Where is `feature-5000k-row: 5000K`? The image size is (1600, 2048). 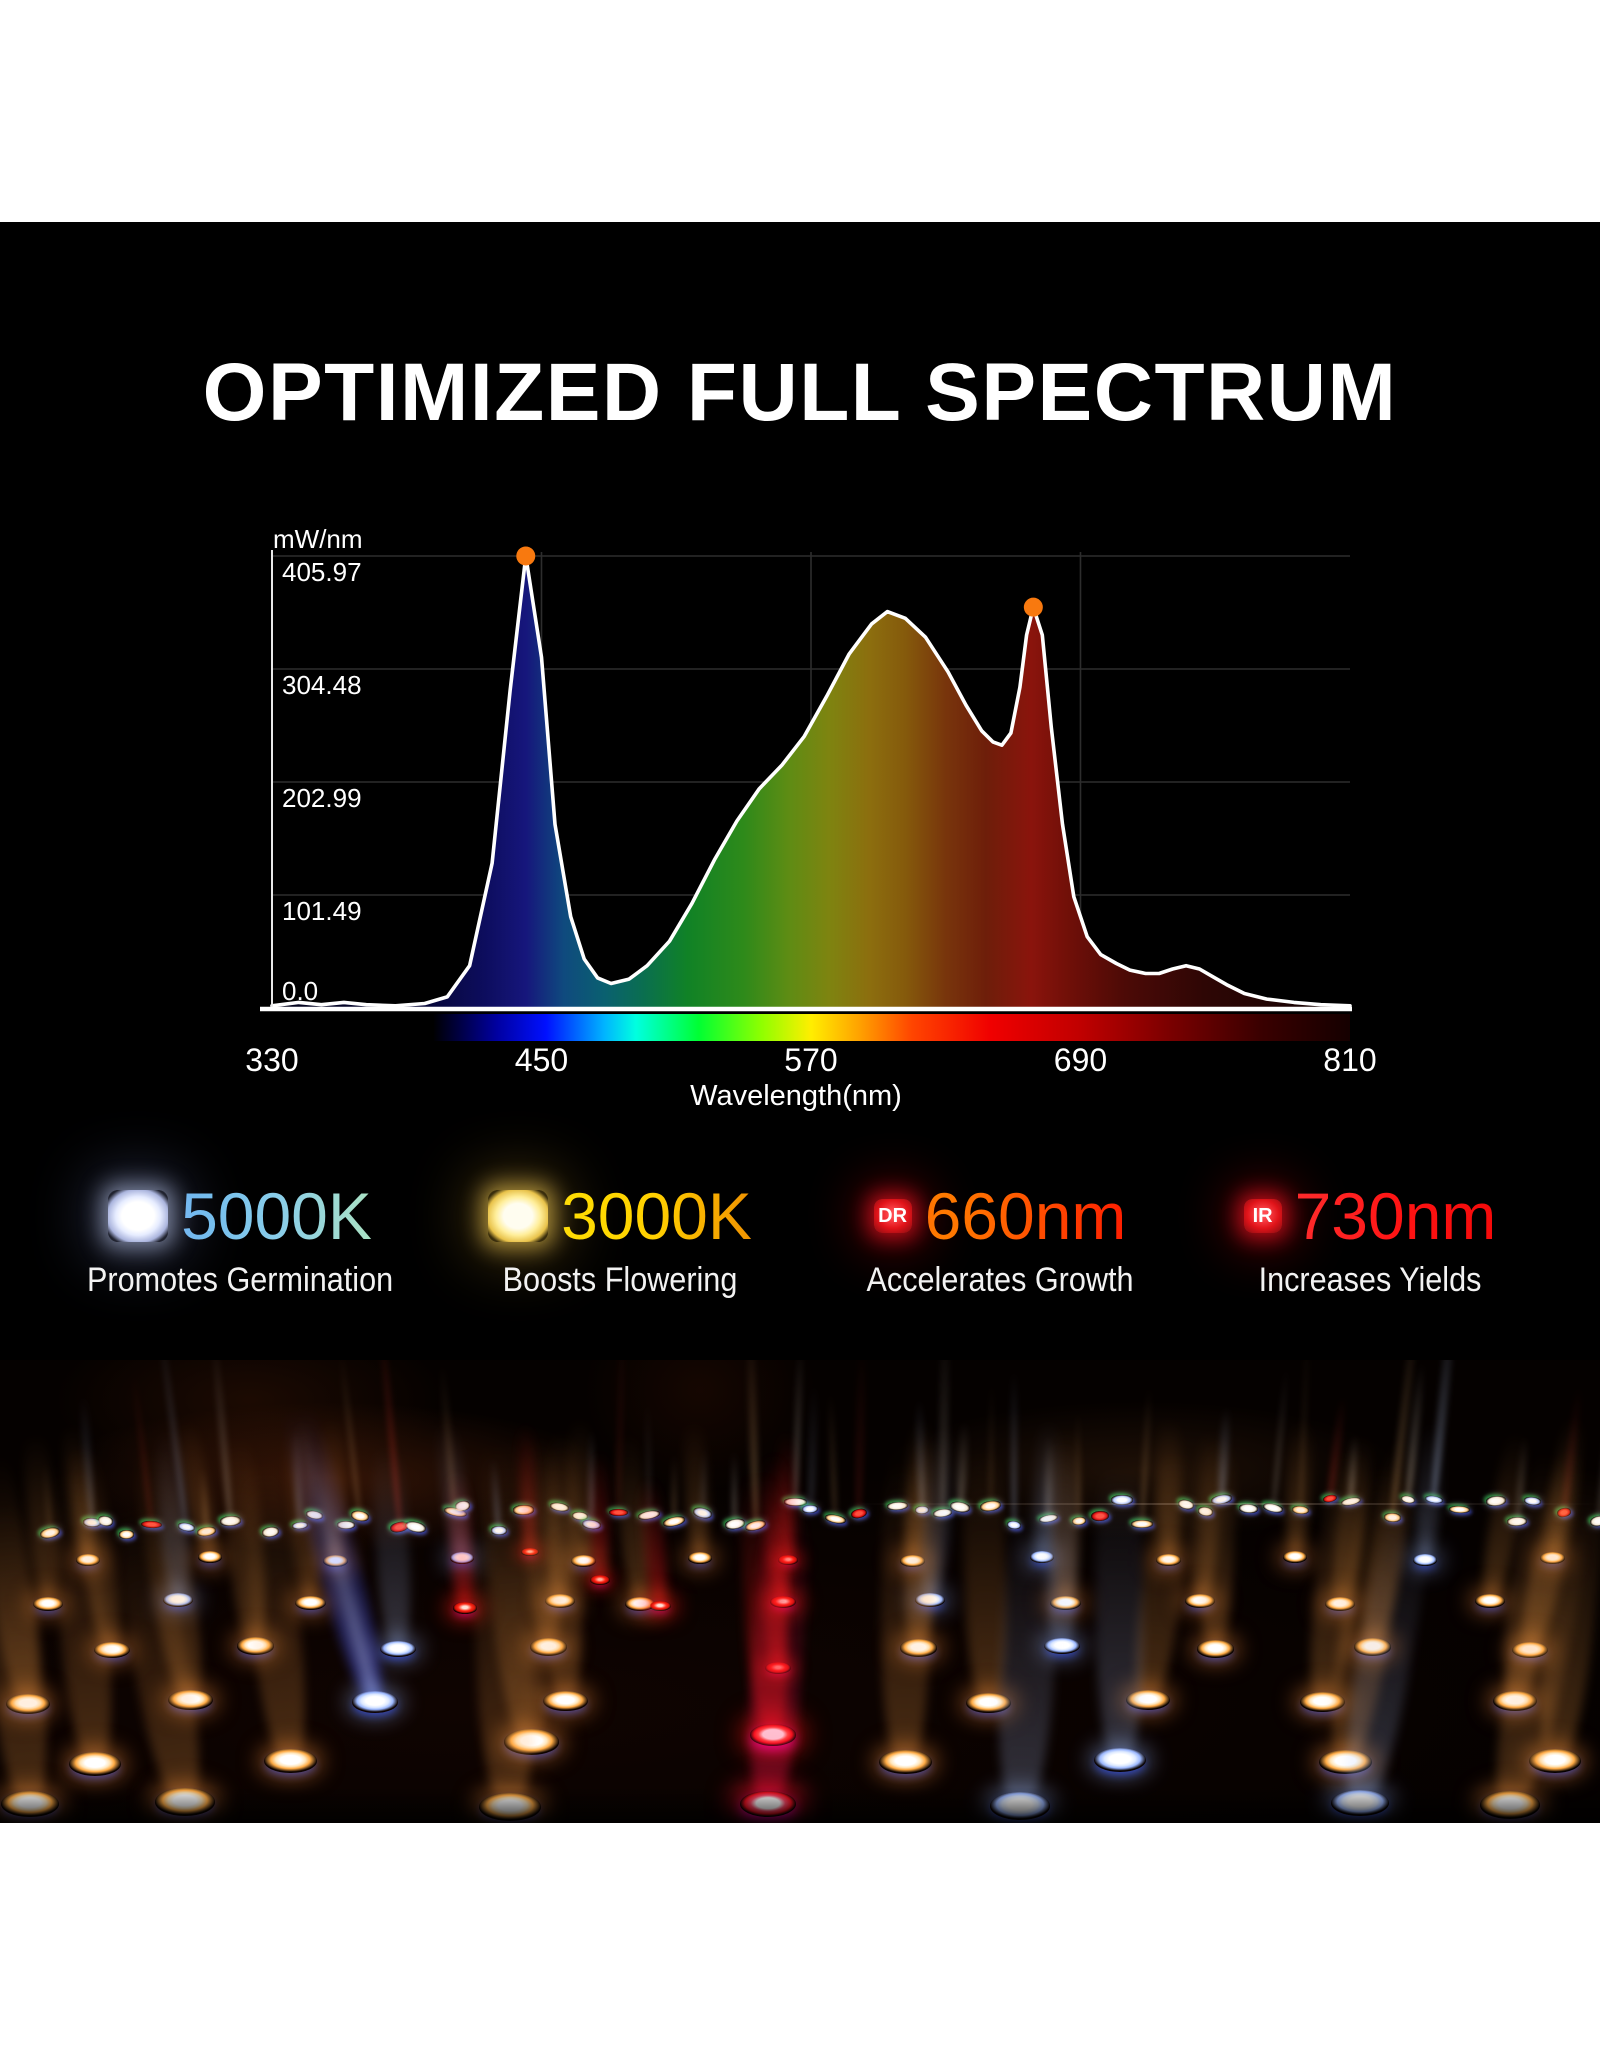 feature-5000k-row: 5000K is located at coordinates (240, 1216).